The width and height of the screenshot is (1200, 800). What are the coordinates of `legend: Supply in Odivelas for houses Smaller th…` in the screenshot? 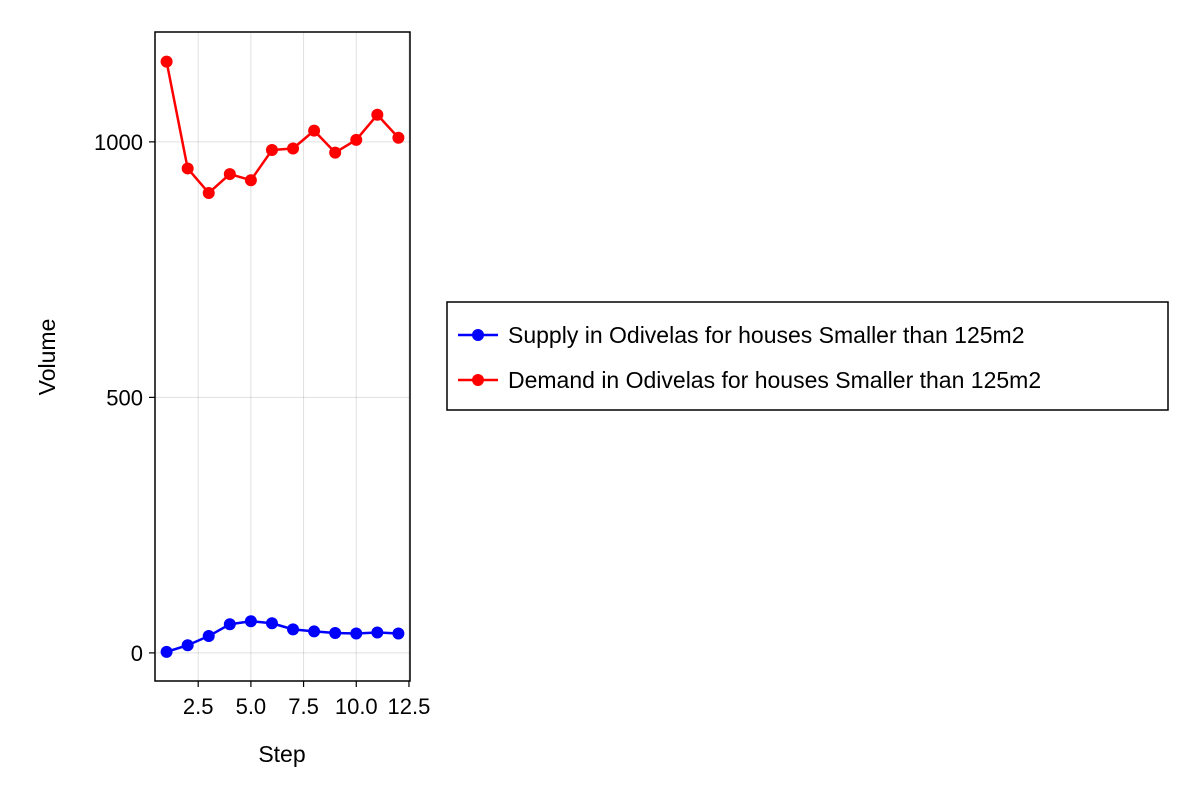 It's located at (807, 356).